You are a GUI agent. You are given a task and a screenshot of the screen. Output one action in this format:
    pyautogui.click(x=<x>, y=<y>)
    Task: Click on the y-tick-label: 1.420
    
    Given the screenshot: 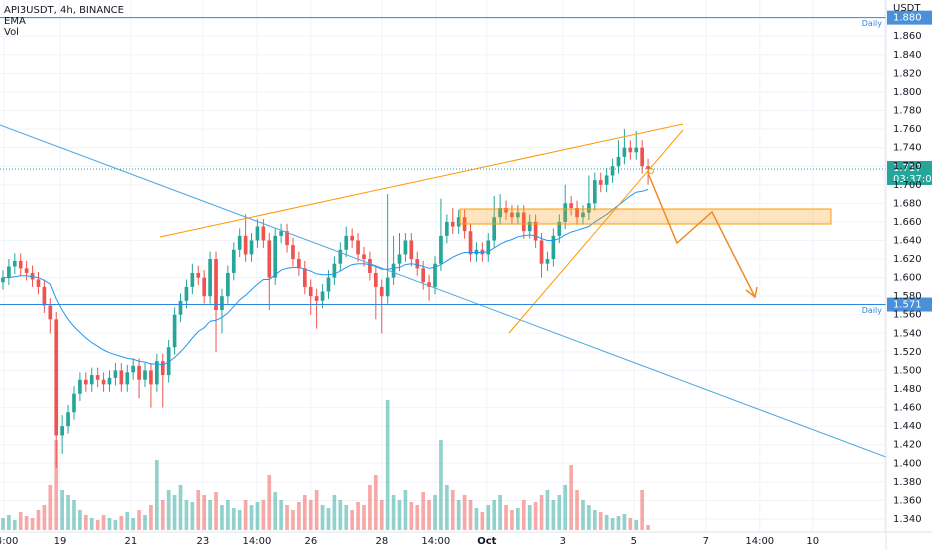 What is the action you would take?
    pyautogui.click(x=907, y=445)
    